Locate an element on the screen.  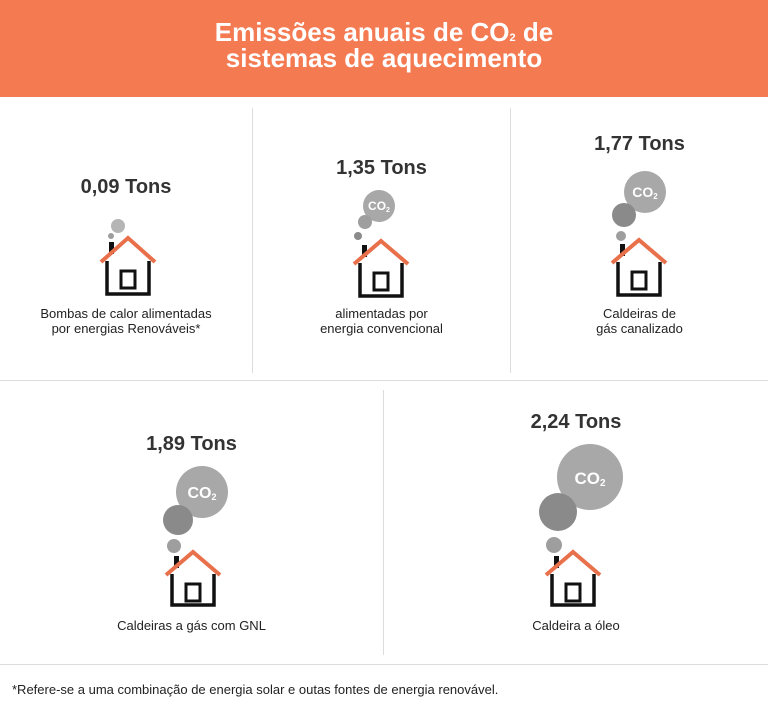
value-label: 1,35 Tons is located at coordinates (381, 168).